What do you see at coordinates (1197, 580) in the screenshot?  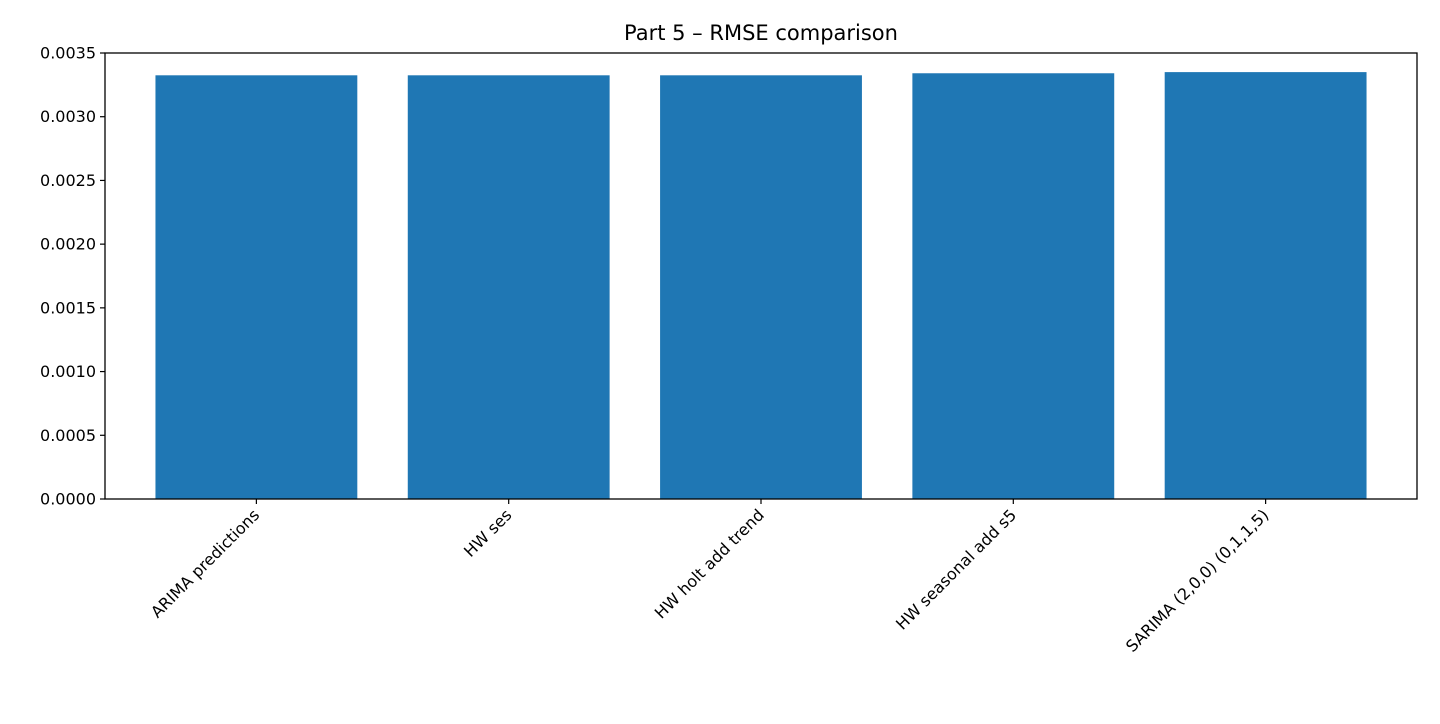 I see `x-tick-label: SARIMA (2,0,0) (0,1,1,5)` at bounding box center [1197, 580].